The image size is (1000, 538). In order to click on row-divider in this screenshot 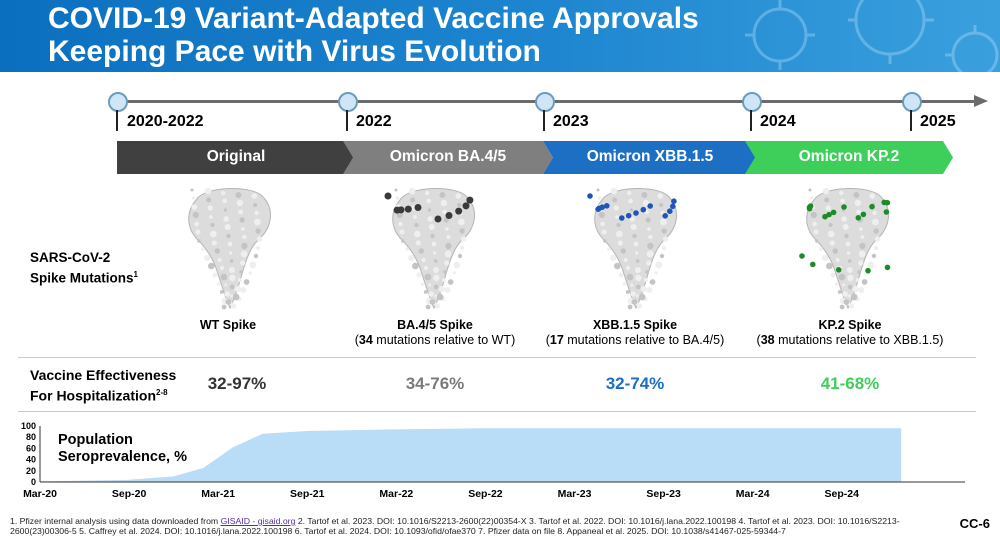, I will do `click(497, 357)`.